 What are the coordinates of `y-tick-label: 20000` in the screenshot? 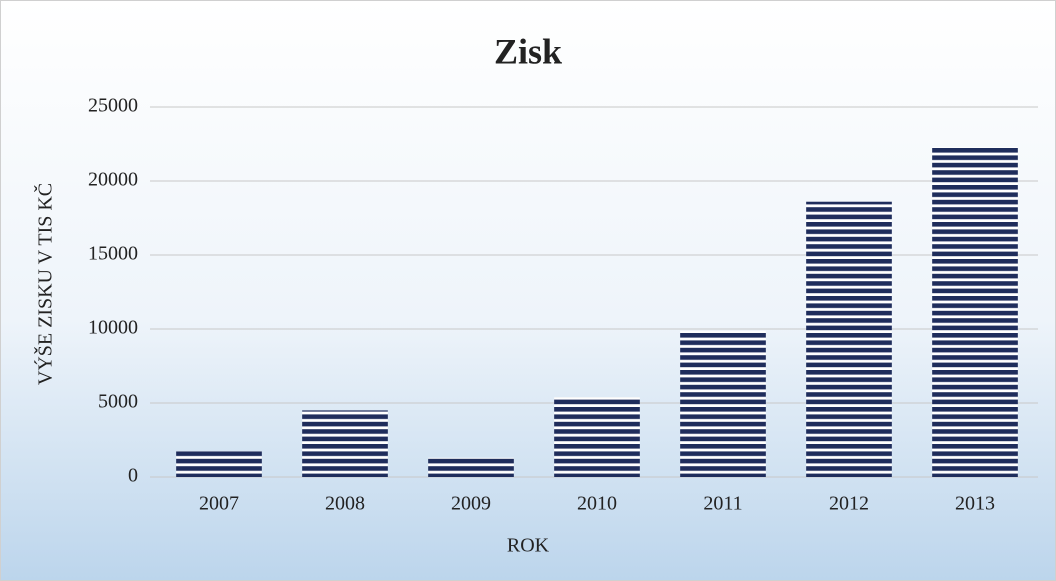 It's located at (113, 180).